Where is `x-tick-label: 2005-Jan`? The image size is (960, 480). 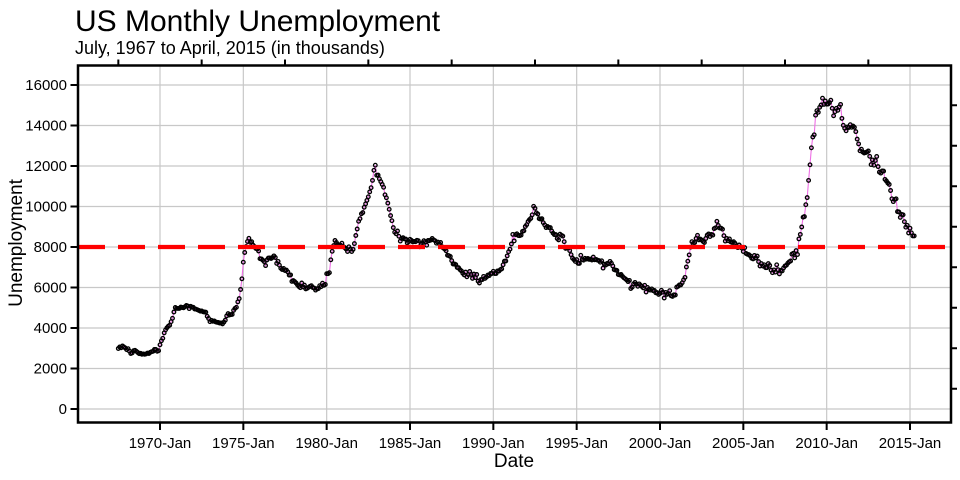
x-tick-label: 2005-Jan is located at coordinates (743, 443).